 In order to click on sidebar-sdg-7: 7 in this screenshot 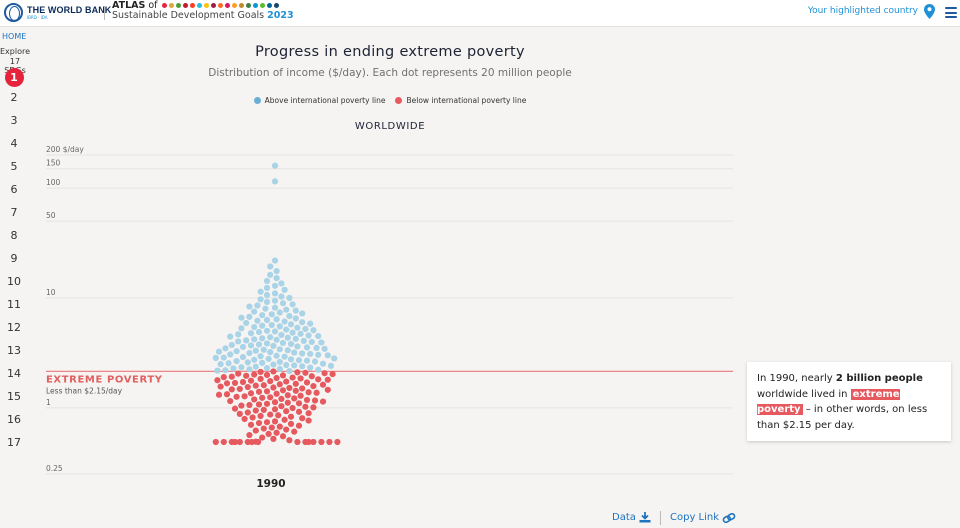, I will do `click(14, 212)`.